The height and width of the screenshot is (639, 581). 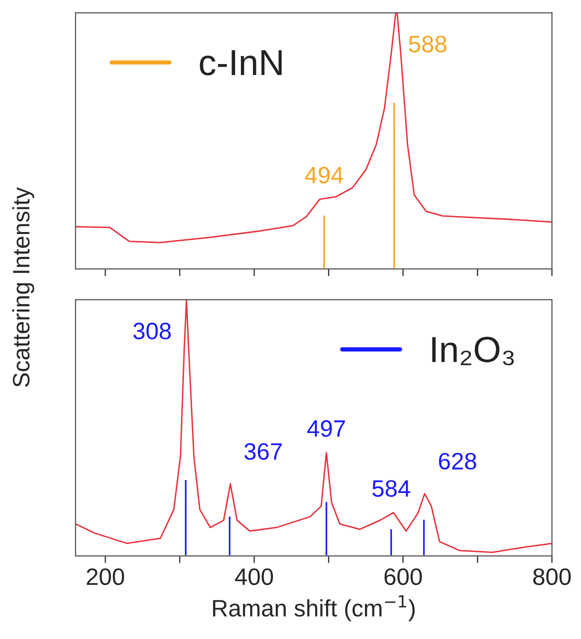 What do you see at coordinates (324, 175) in the screenshot?
I see `annotation: 494` at bounding box center [324, 175].